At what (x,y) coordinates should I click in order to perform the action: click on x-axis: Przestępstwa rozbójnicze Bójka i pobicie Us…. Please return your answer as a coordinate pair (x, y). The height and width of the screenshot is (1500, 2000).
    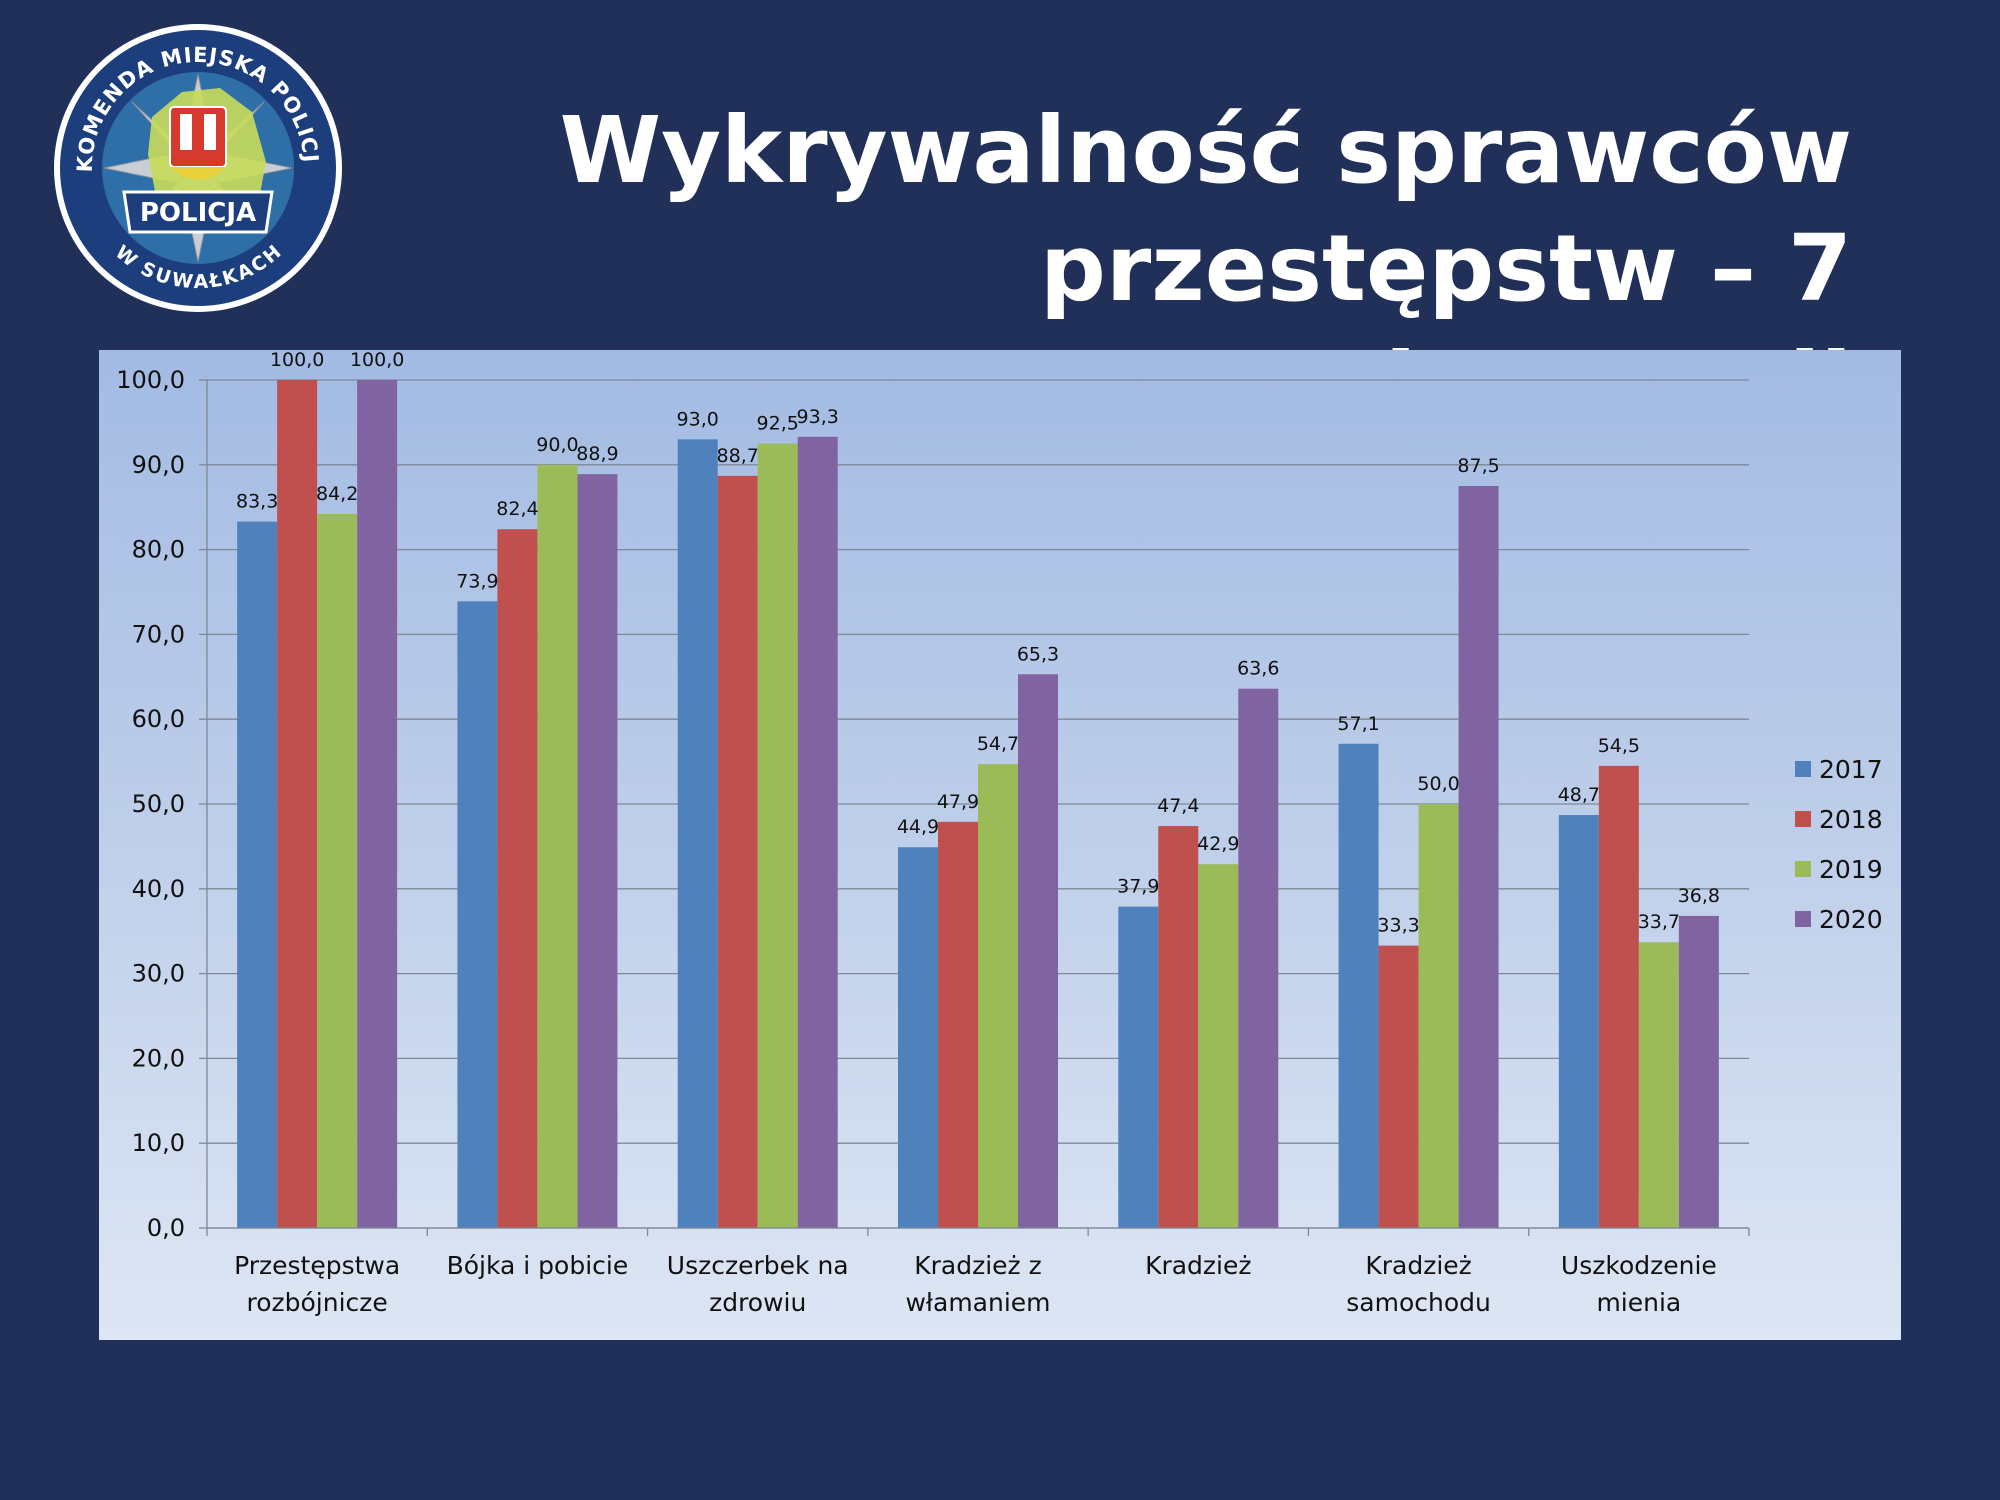
    Looking at the image, I should click on (978, 1272).